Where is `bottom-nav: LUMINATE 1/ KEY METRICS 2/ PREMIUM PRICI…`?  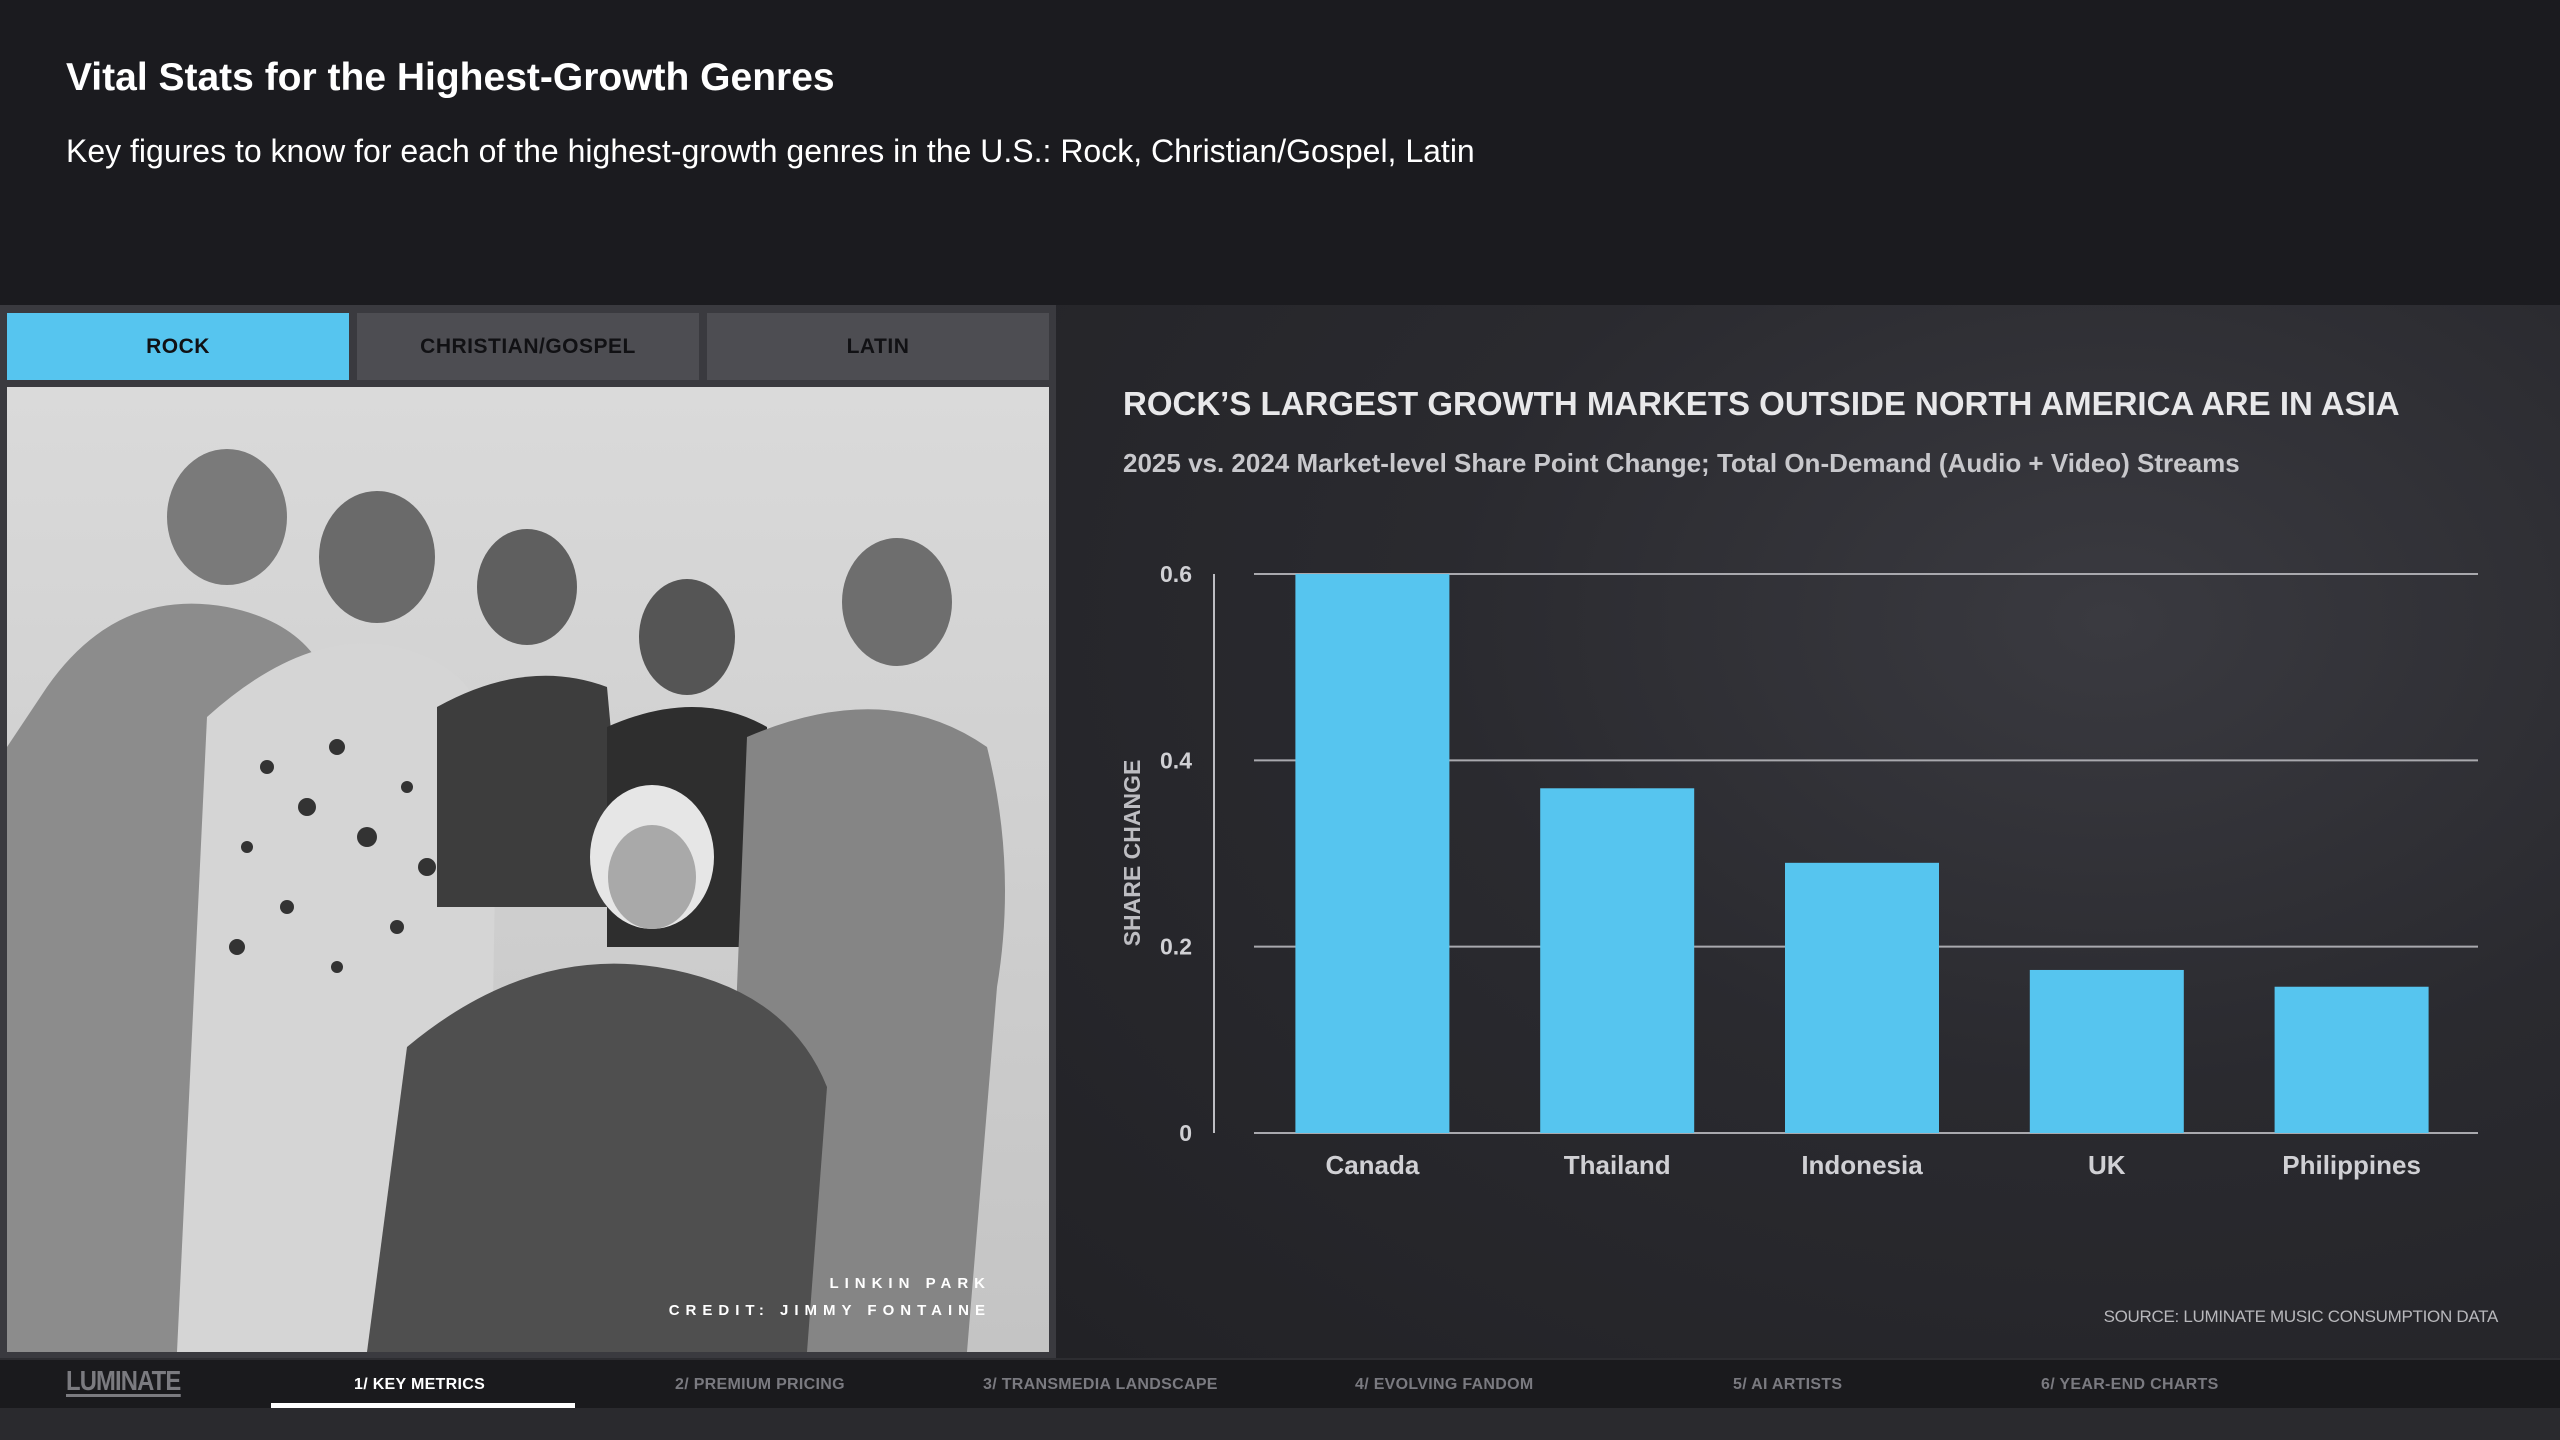 bottom-nav: LUMINATE 1/ KEY METRICS 2/ PREMIUM PRICI… is located at coordinates (1280, 1384).